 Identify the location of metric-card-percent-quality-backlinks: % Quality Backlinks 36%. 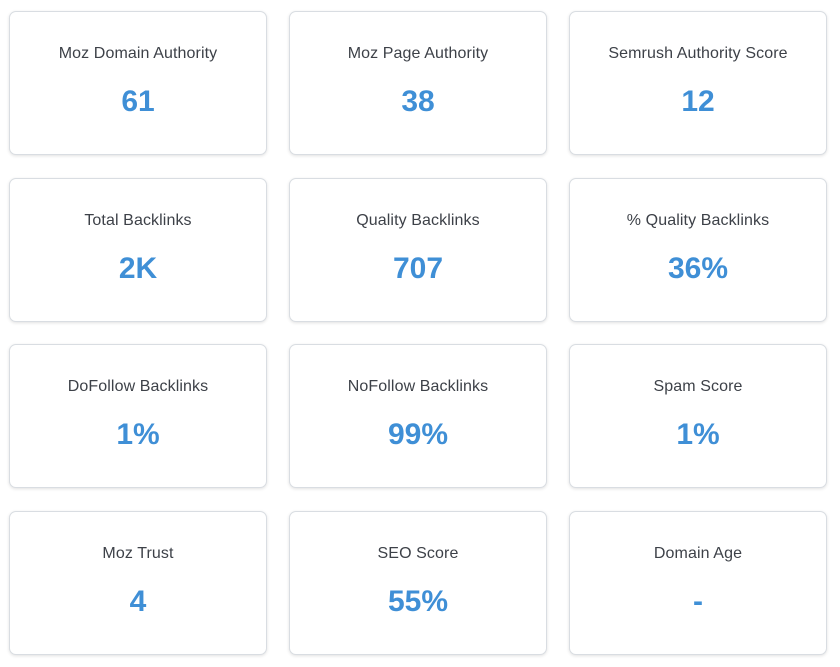
(698, 250).